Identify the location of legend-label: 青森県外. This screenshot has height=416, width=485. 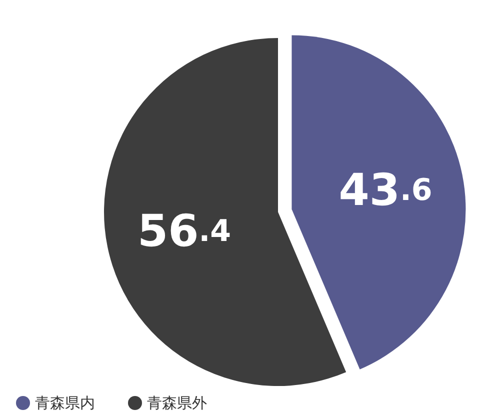
(177, 403).